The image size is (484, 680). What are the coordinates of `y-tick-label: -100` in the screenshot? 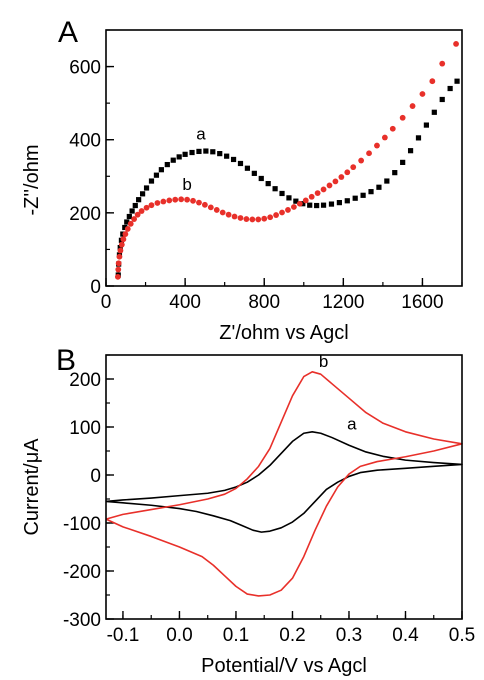 It's located at (82, 524).